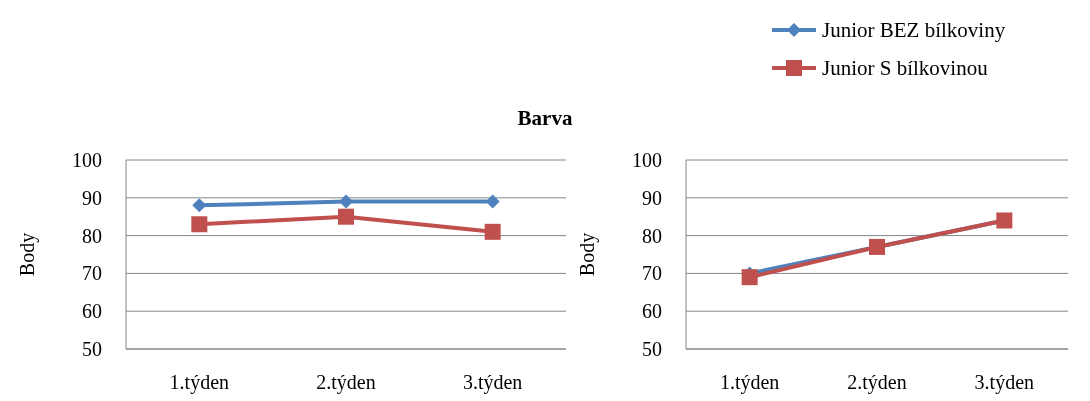 The width and height of the screenshot is (1090, 401). What do you see at coordinates (905, 68) in the screenshot?
I see `legend-label: Junior S bílkovinou` at bounding box center [905, 68].